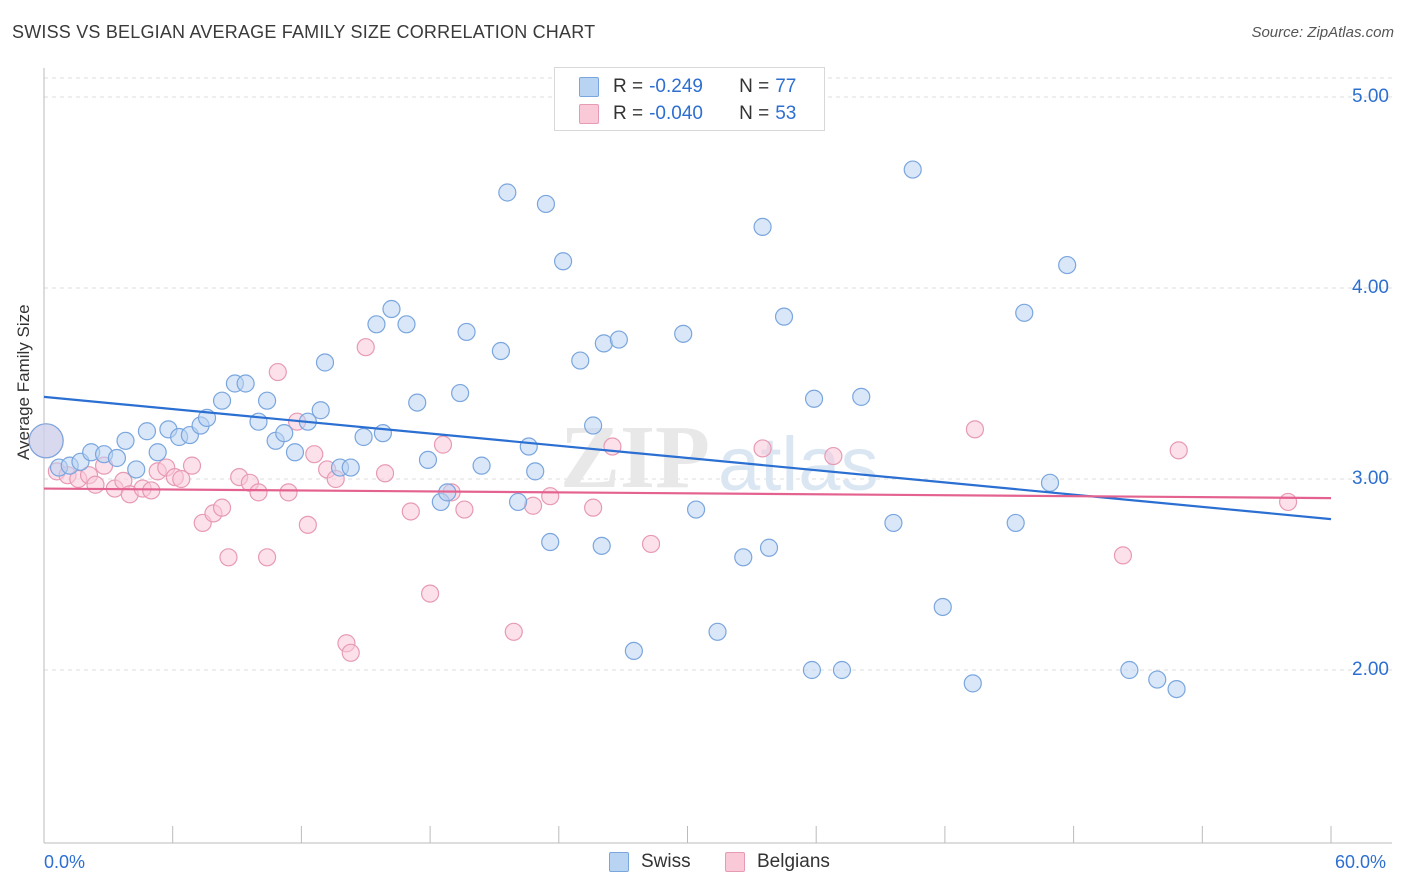 Image resolution: width=1406 pixels, height=892 pixels. Describe the element at coordinates (676, 86) in the screenshot. I see `swiss-r-value: -0.249` at that location.